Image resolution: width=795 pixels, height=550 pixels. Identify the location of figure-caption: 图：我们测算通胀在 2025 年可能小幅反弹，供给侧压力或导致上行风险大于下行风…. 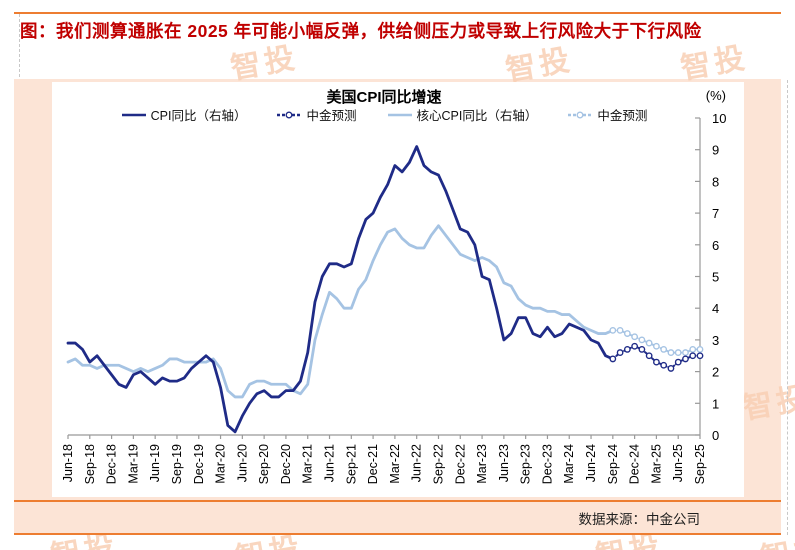
(361, 31).